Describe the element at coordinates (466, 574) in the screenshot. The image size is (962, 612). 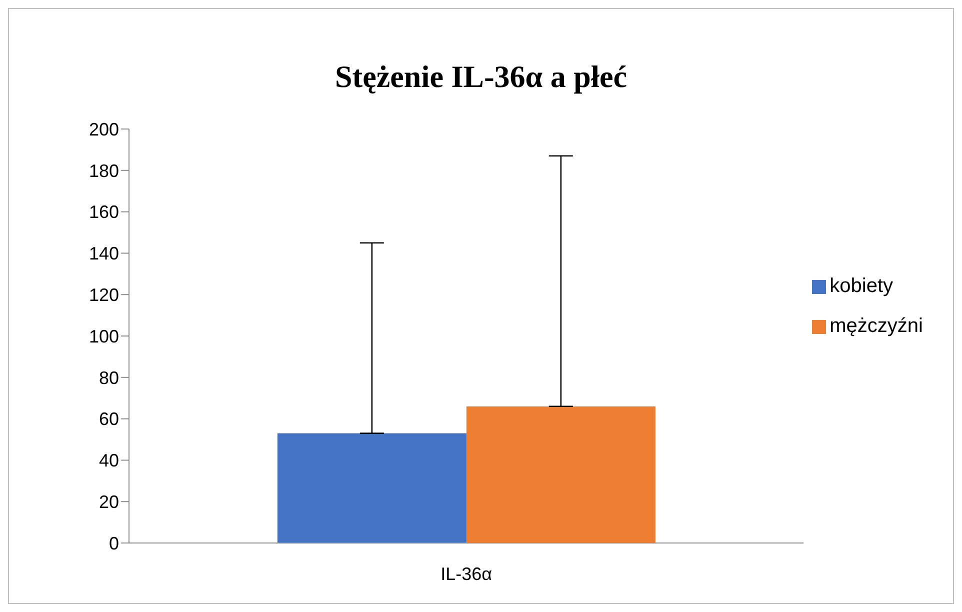
I see `x-tick-label: IL-36α` at that location.